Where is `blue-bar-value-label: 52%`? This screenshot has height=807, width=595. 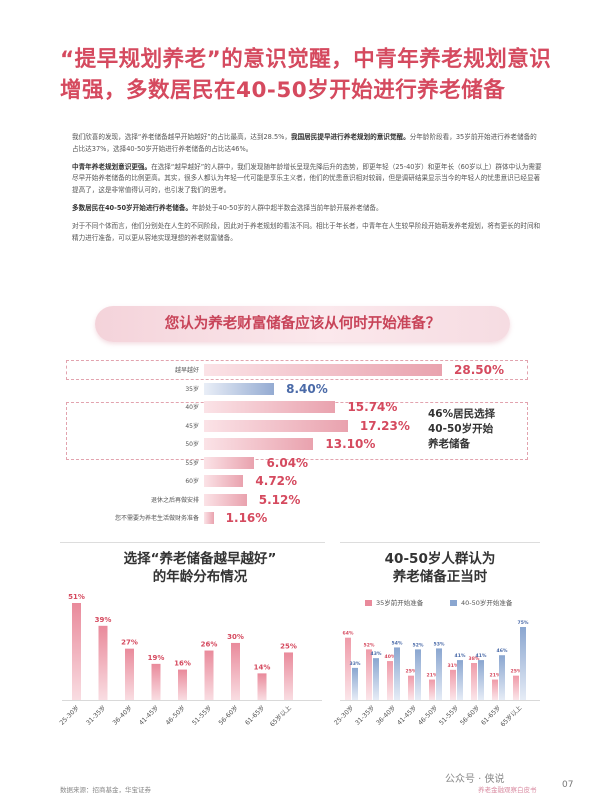
blue-bar-value-label: 52% is located at coordinates (418, 645).